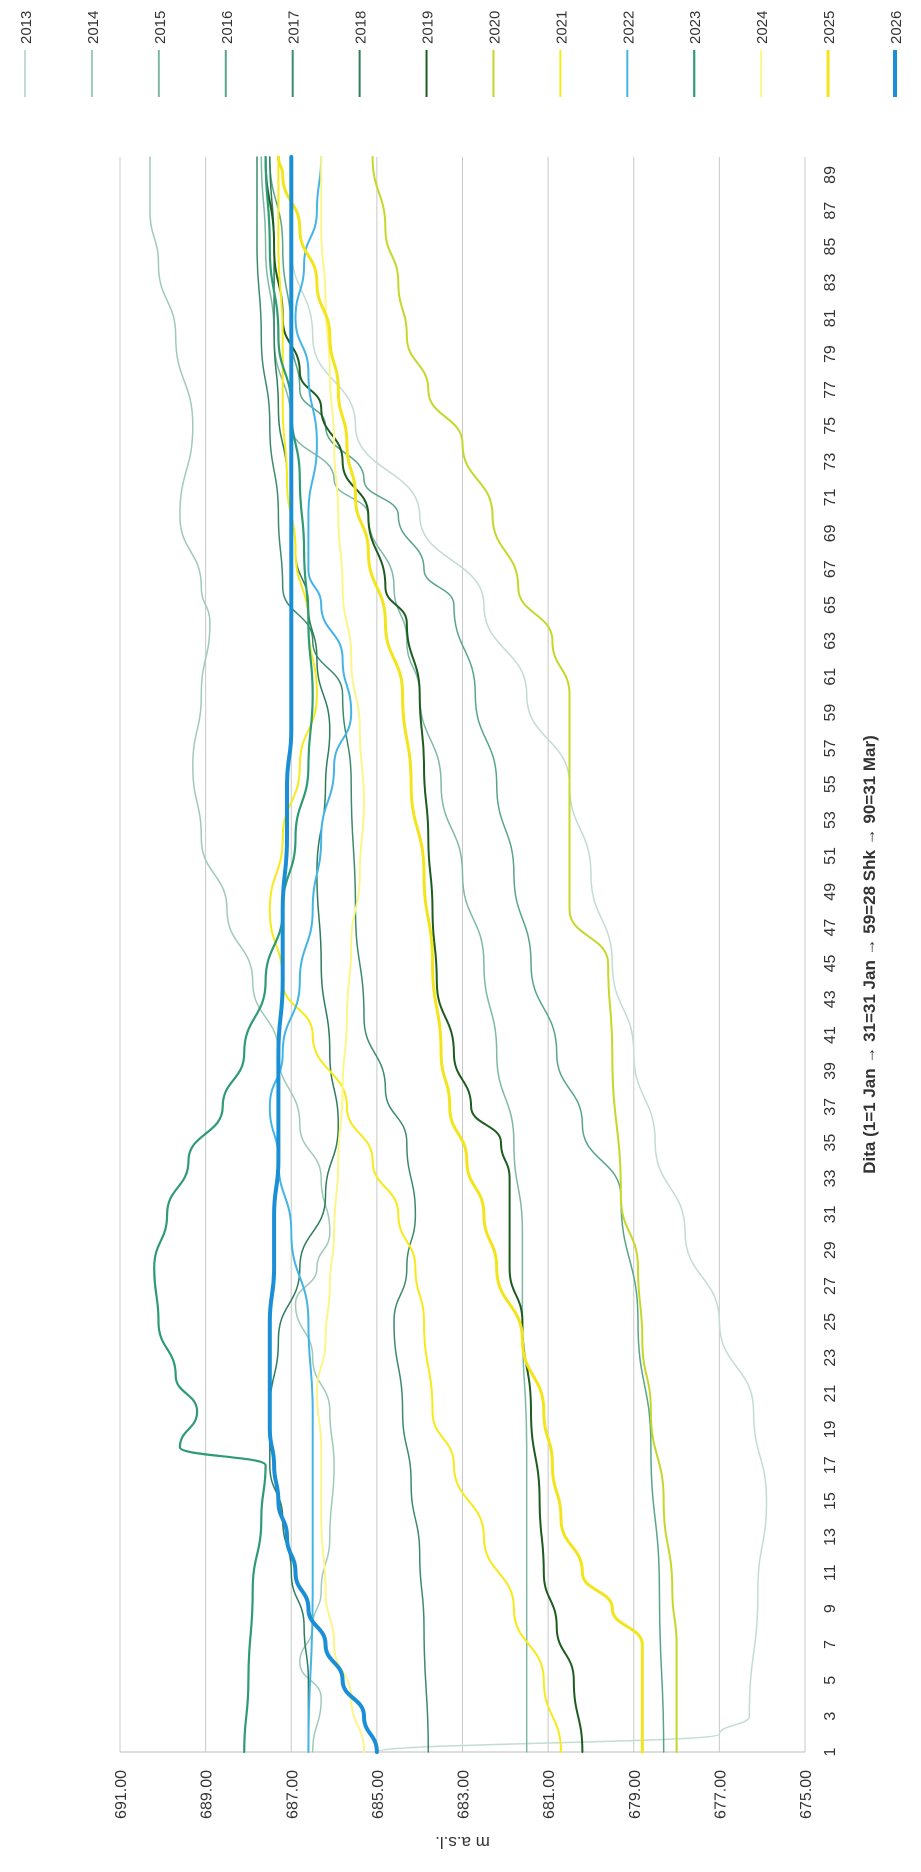 This screenshot has width=921, height=1872. Describe the element at coordinates (830, 1250) in the screenshot. I see `x-tick-label: 29` at that location.